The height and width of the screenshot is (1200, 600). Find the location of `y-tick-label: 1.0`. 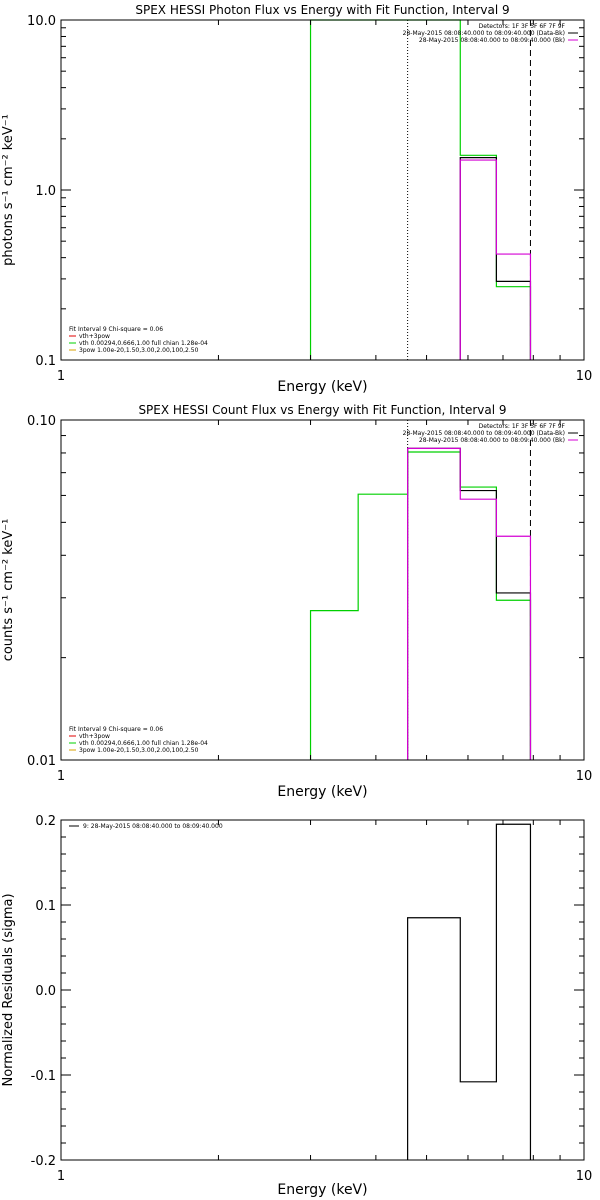

y-tick-label: 1.0 is located at coordinates (45, 191).